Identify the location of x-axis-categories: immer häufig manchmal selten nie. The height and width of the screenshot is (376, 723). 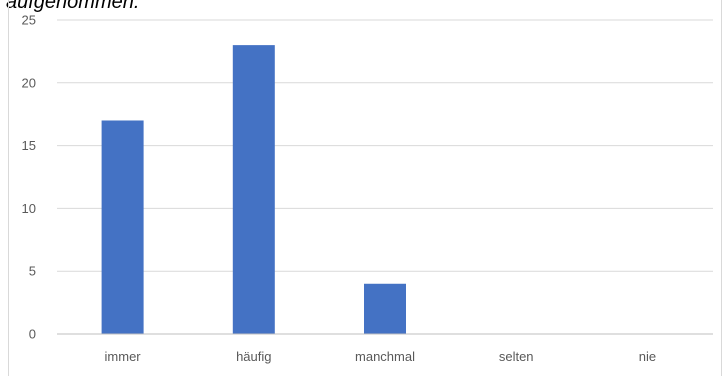
(381, 356).